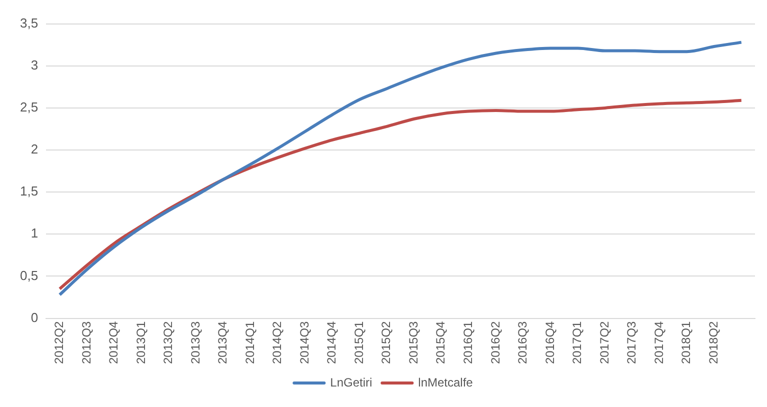  What do you see at coordinates (468, 342) in the screenshot?
I see `x-tick-label: 2016Q1` at bounding box center [468, 342].